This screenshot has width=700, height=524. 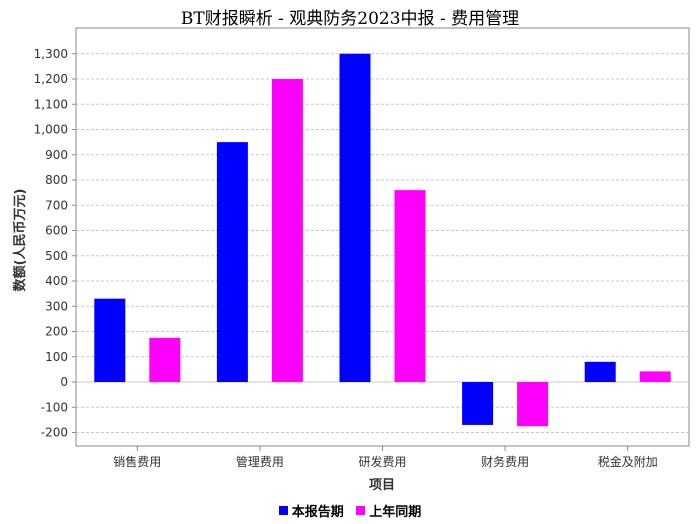 What do you see at coordinates (56, 306) in the screenshot?
I see `y-tick-label: 300` at bounding box center [56, 306].